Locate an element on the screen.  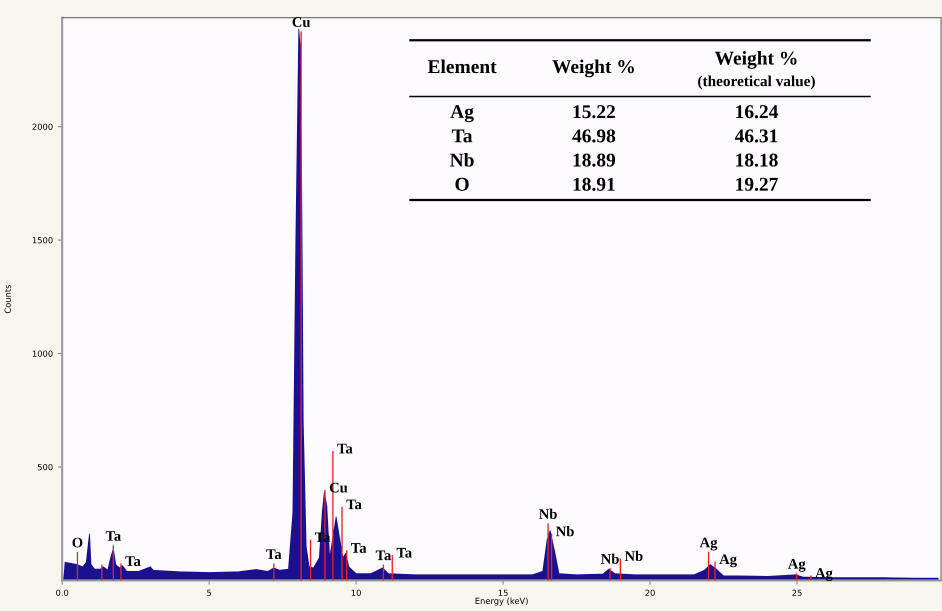
annotation: 18.91 is located at coordinates (594, 184).